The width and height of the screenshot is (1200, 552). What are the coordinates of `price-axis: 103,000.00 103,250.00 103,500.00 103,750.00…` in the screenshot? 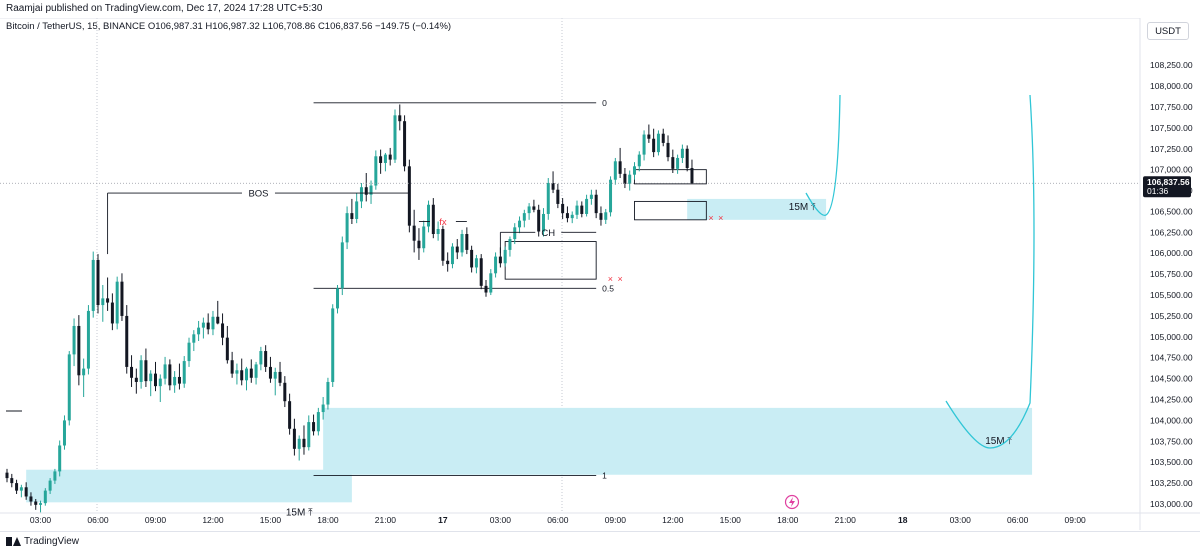 It's located at (1171, 284).